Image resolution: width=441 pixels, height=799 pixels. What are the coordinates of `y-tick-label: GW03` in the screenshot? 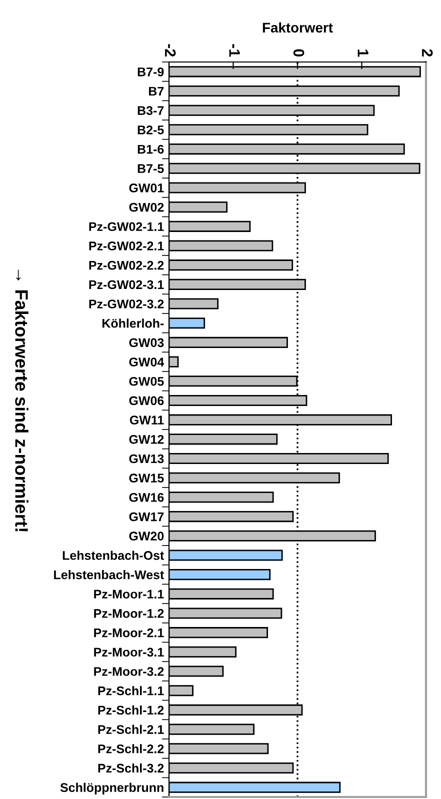 It's located at (146, 343).